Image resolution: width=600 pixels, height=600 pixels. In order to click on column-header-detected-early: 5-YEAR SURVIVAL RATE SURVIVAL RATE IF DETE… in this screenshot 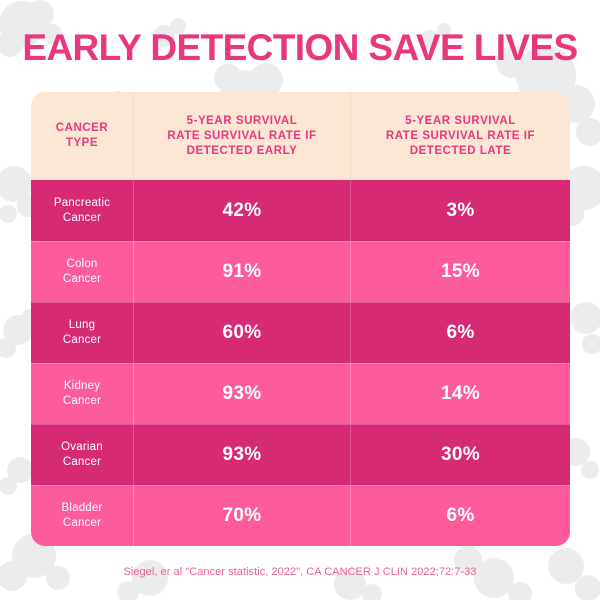, I will do `click(241, 136)`.